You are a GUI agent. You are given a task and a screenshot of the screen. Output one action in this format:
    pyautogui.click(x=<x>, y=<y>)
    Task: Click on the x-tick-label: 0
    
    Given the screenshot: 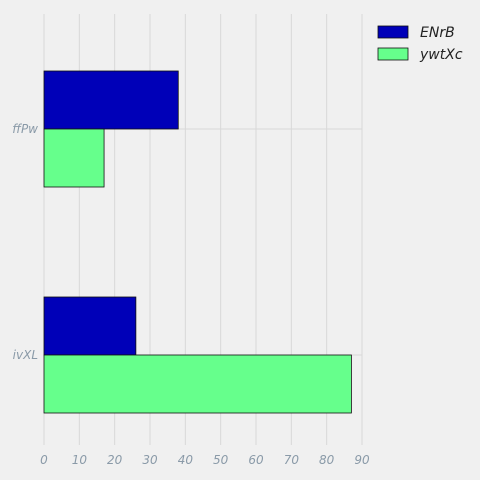 What is the action you would take?
    pyautogui.click(x=44, y=460)
    